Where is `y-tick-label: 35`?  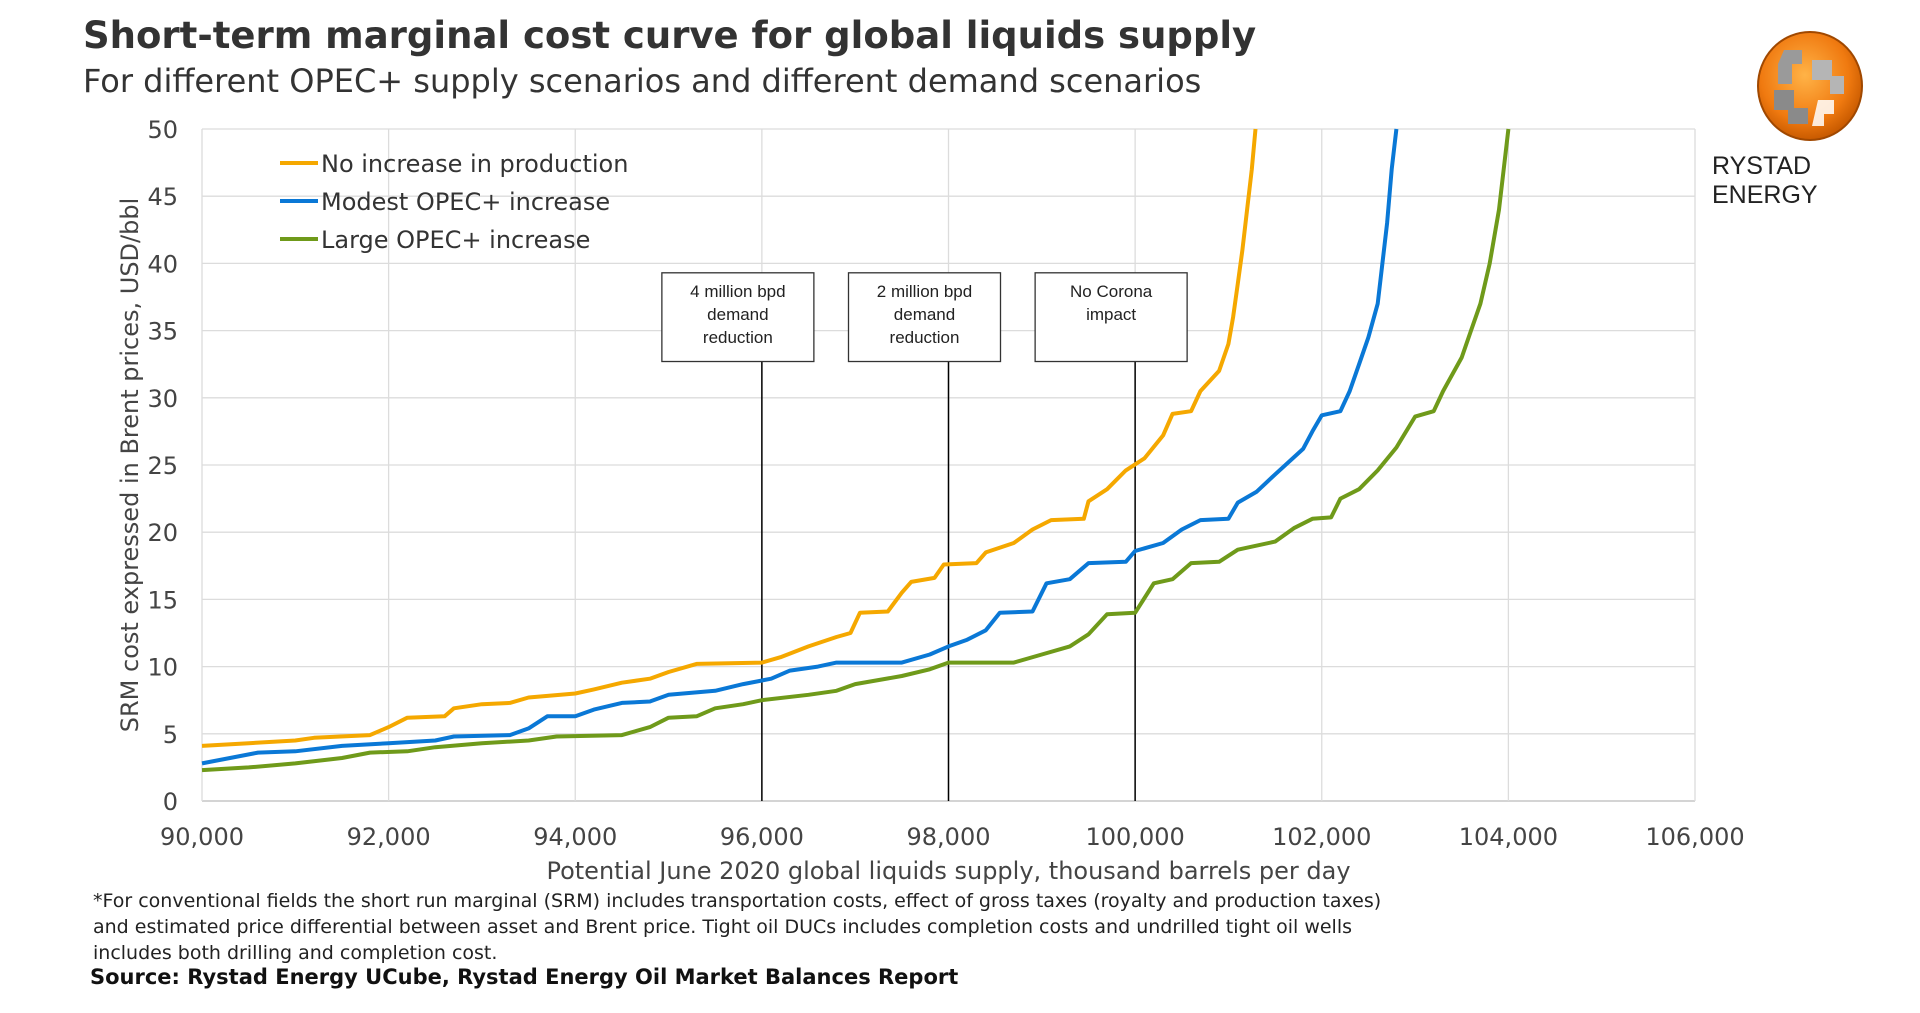 y-tick-label: 35 is located at coordinates (162, 332).